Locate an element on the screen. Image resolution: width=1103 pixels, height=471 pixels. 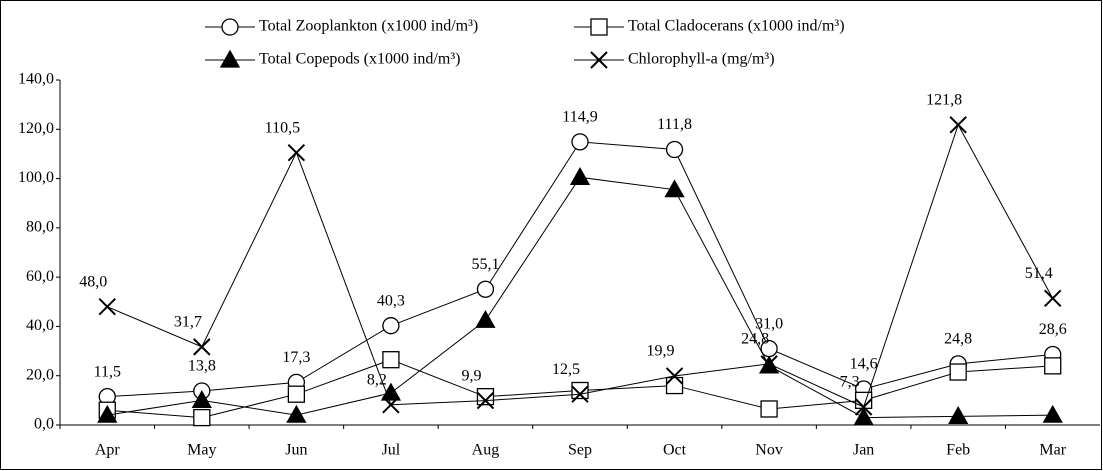
x-tick-label: Apr is located at coordinates (108, 450).